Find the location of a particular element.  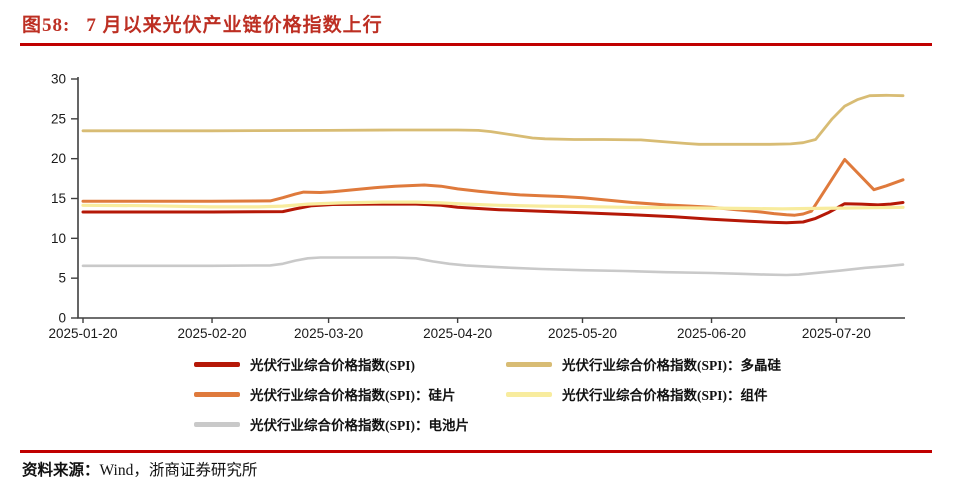

legend-label: 光伏行业综合价格指数(SPI)：硅片 is located at coordinates (353, 395).